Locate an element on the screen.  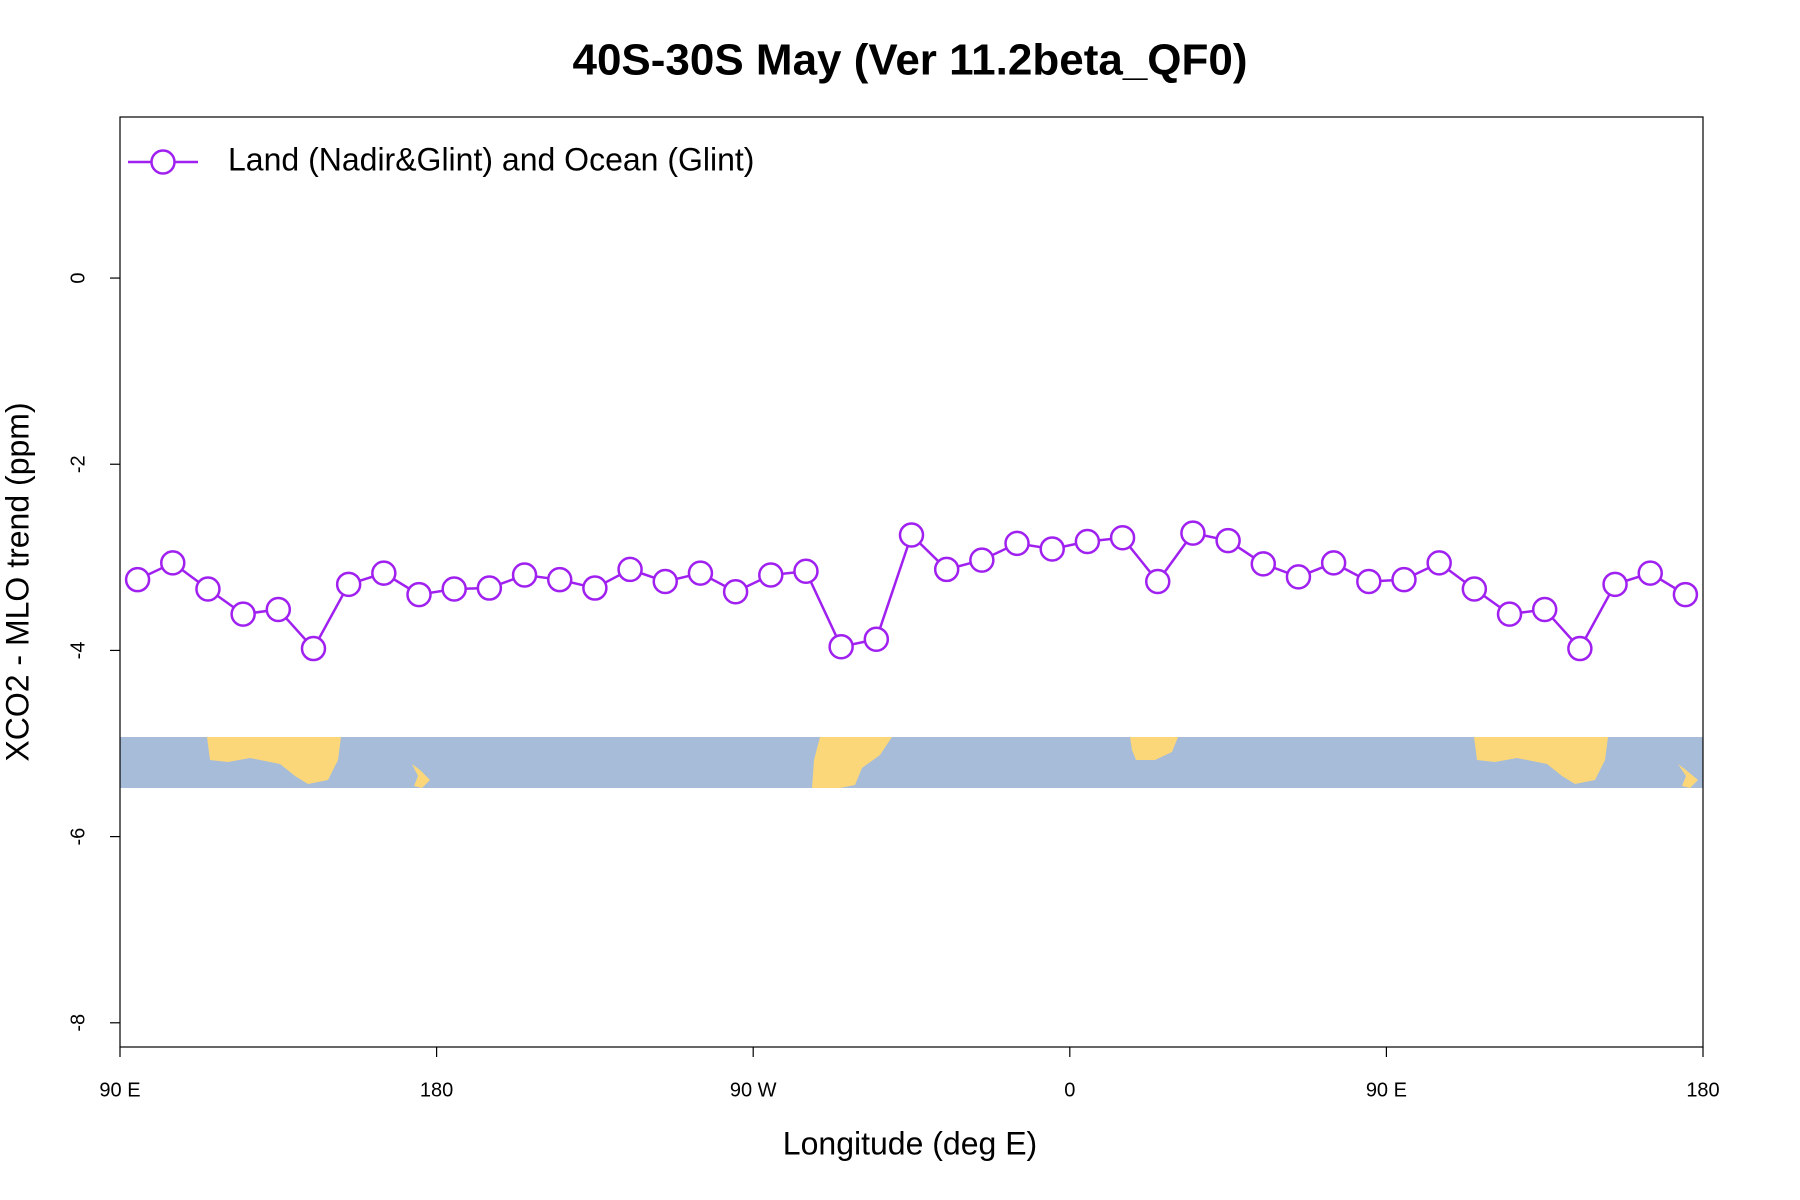
ocean-band is located at coordinates (911, 762).